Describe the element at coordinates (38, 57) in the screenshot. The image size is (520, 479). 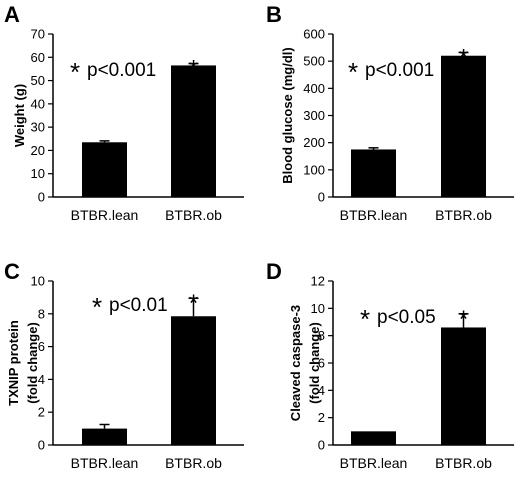
I see `panel-a-y-tick-label: 60` at that location.